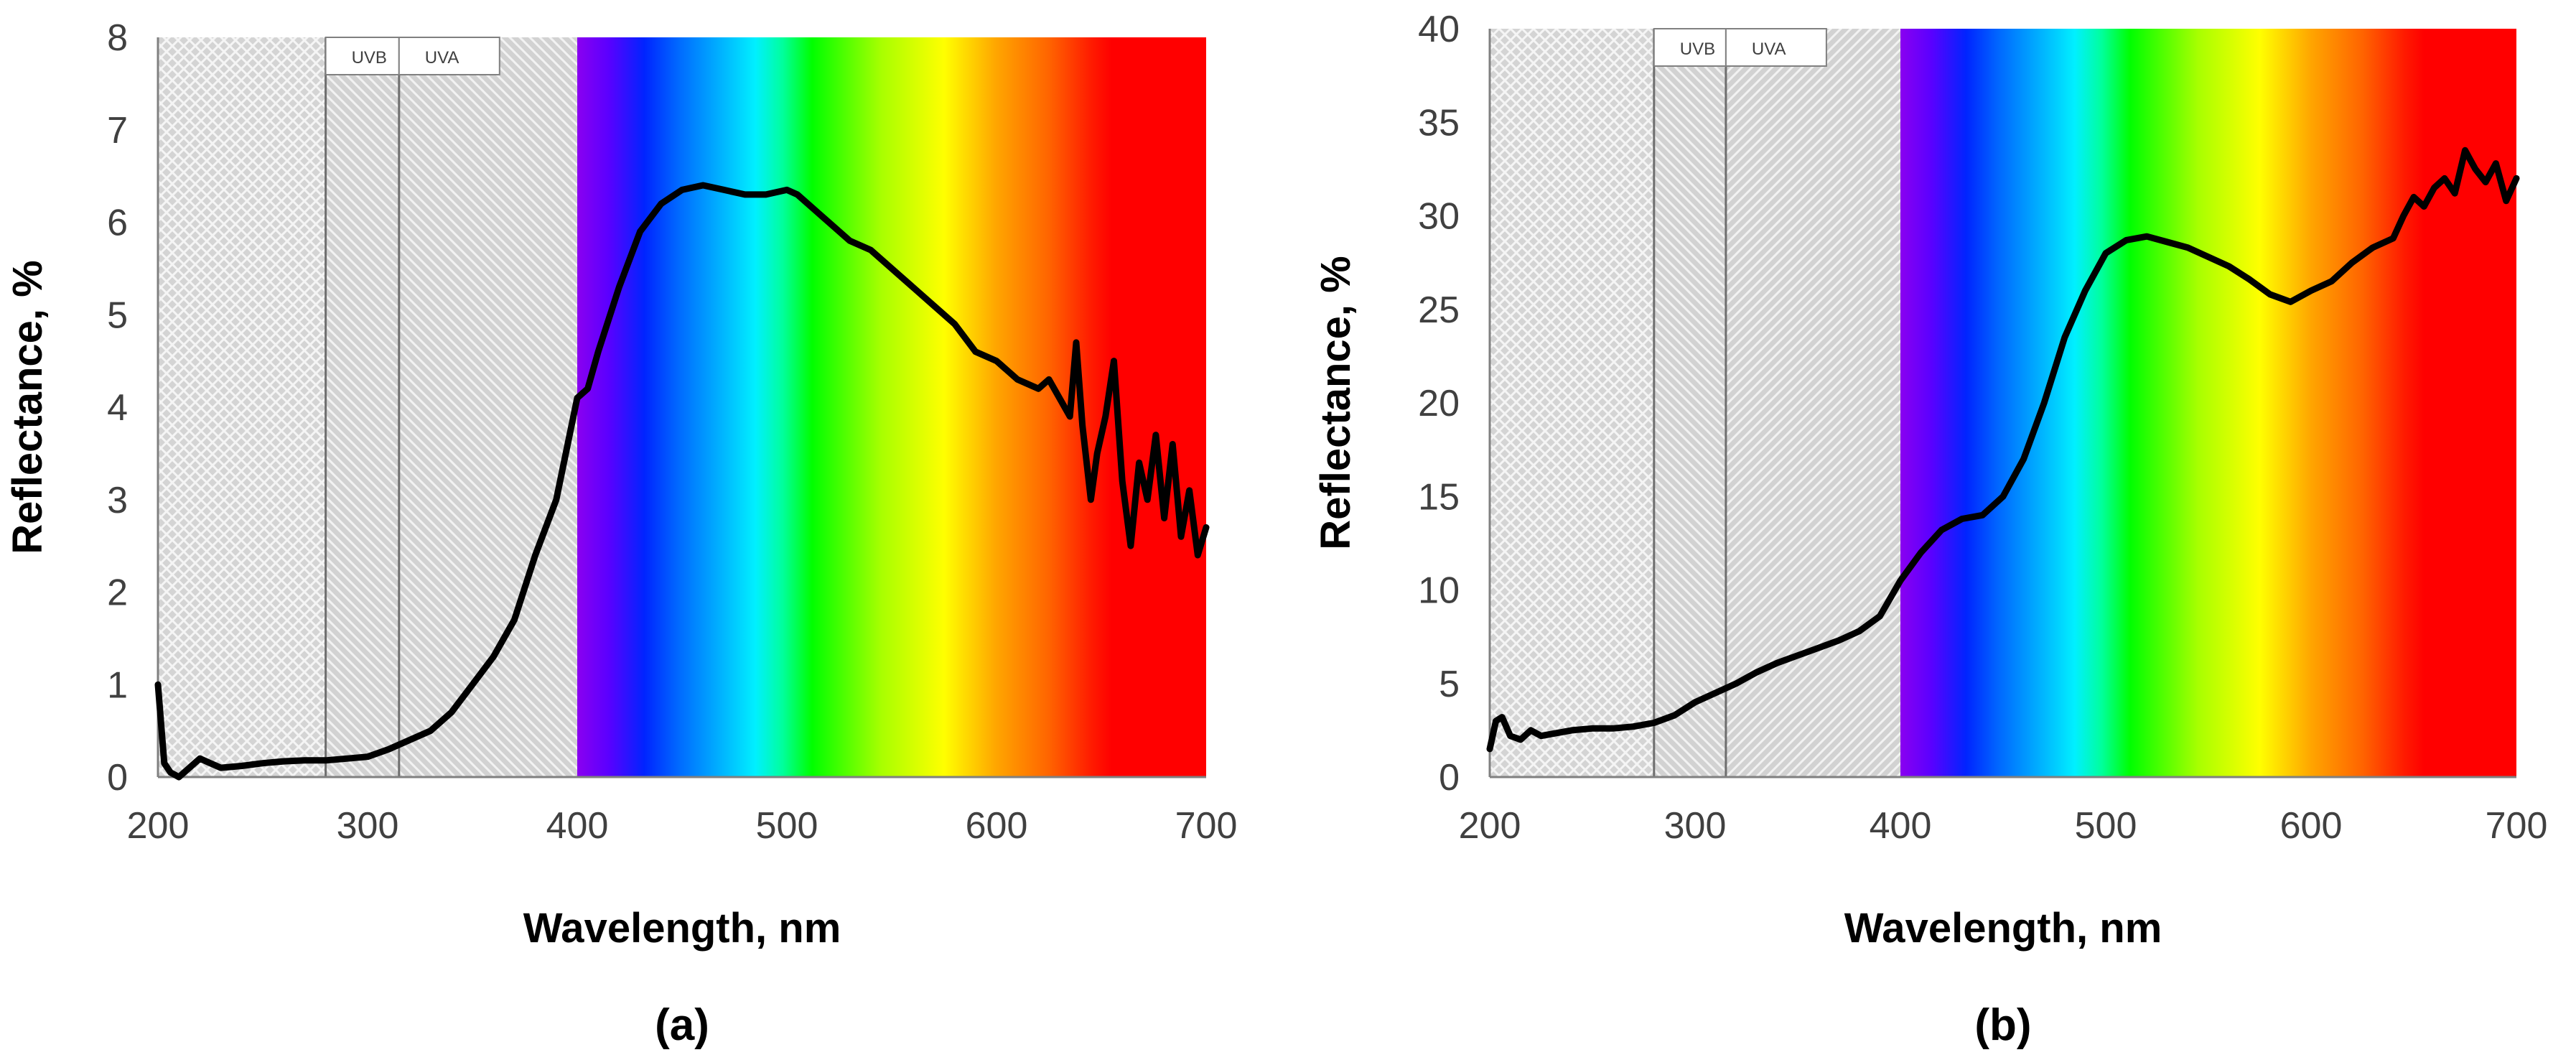 The width and height of the screenshot is (2576, 1060). What do you see at coordinates (1439, 123) in the screenshot?
I see `y-tick-label: 35` at bounding box center [1439, 123].